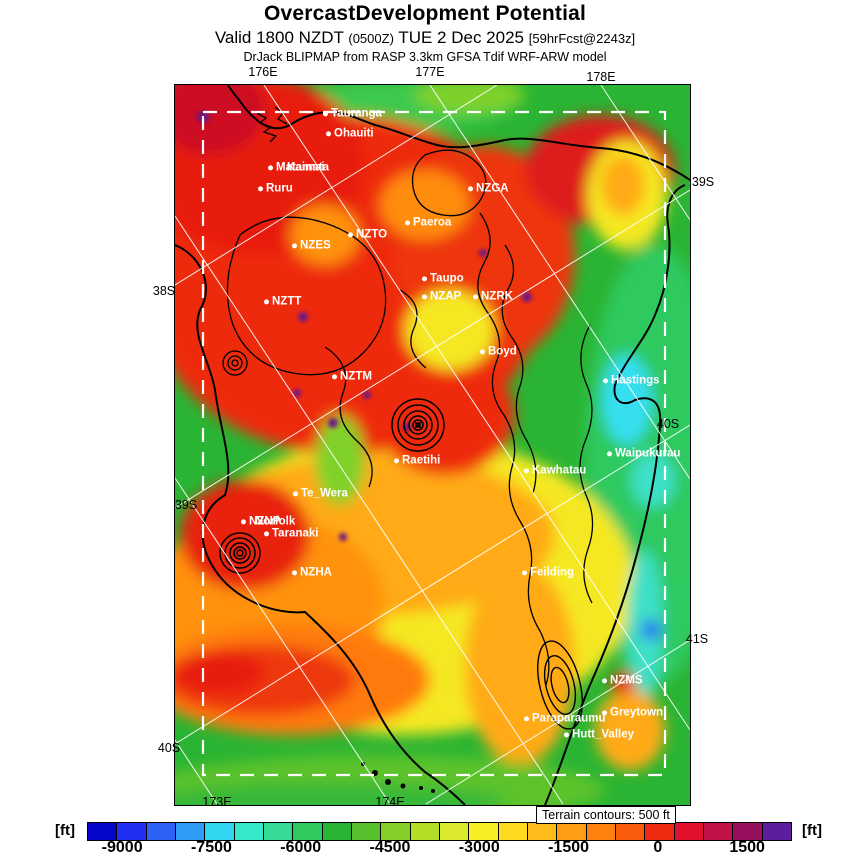 This screenshot has width=850, height=860. What do you see at coordinates (601, 77) in the screenshot?
I see `axis-label-178E: 178E` at bounding box center [601, 77].